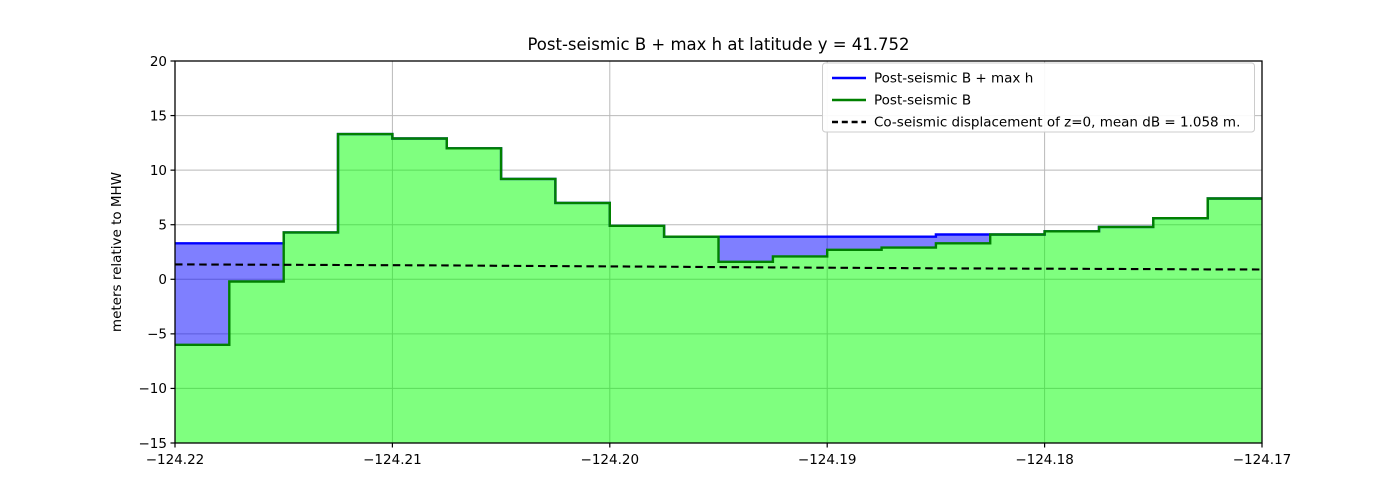  Describe the element at coordinates (827, 460) in the screenshot. I see `x-tick-label: −124.19` at that location.